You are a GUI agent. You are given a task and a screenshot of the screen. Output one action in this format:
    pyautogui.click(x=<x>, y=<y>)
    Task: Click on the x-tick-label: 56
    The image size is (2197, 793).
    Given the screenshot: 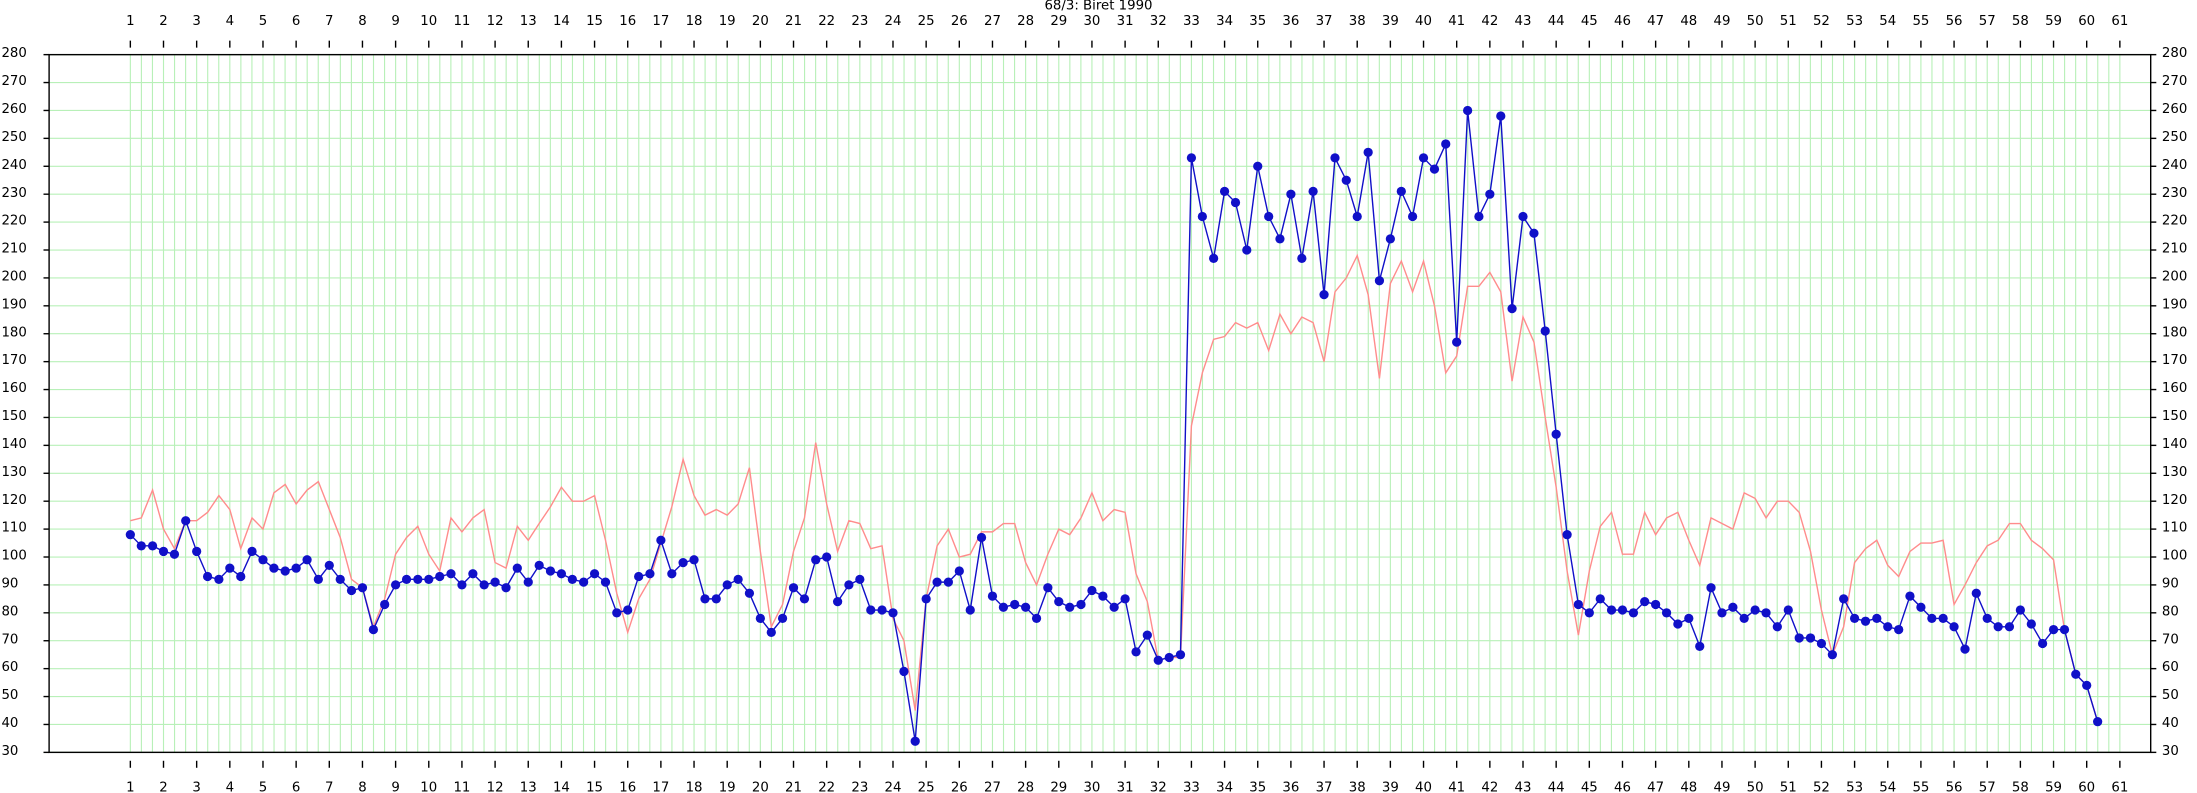 What is the action you would take?
    pyautogui.click(x=1954, y=786)
    